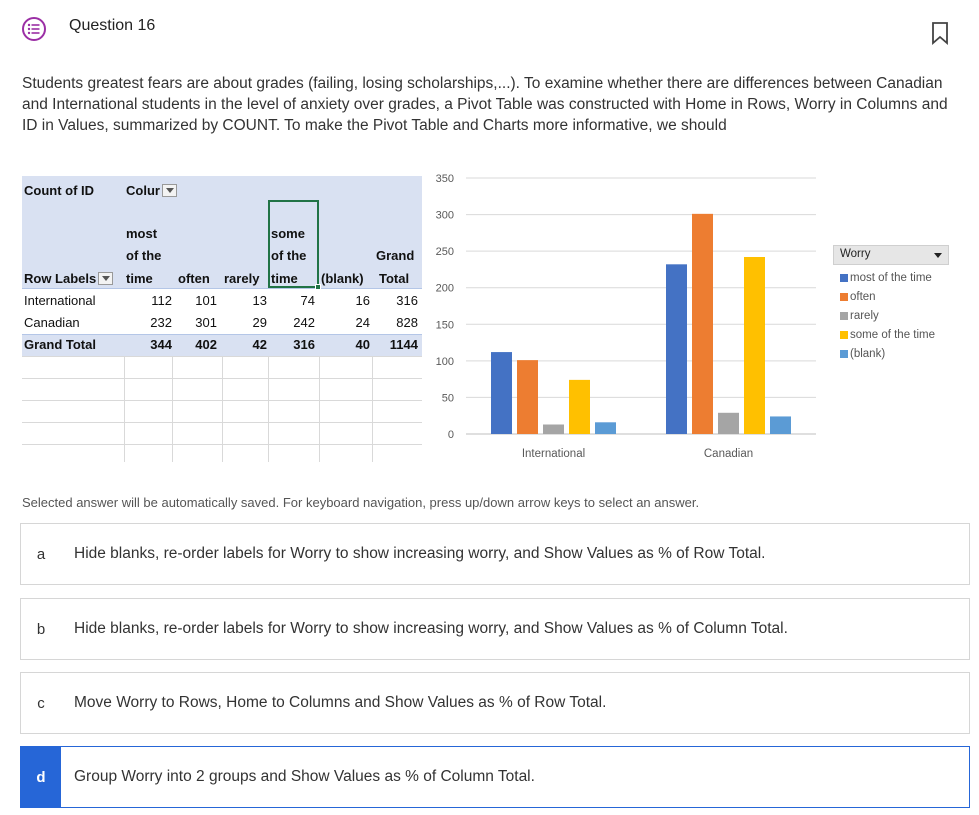  I want to click on table-cell: 42, so click(259, 344).